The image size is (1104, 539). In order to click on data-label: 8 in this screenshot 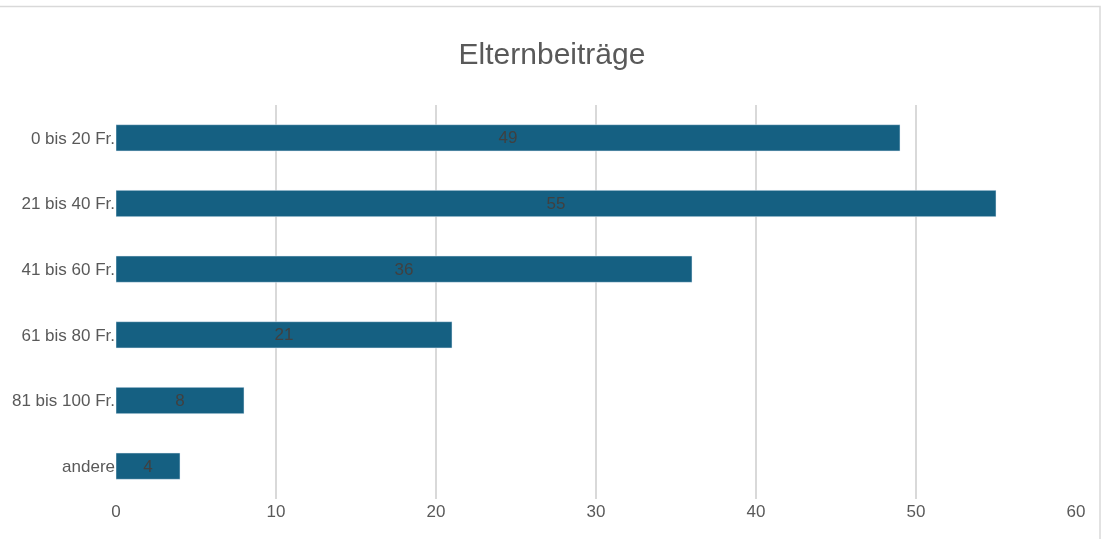, I will do `click(180, 400)`.